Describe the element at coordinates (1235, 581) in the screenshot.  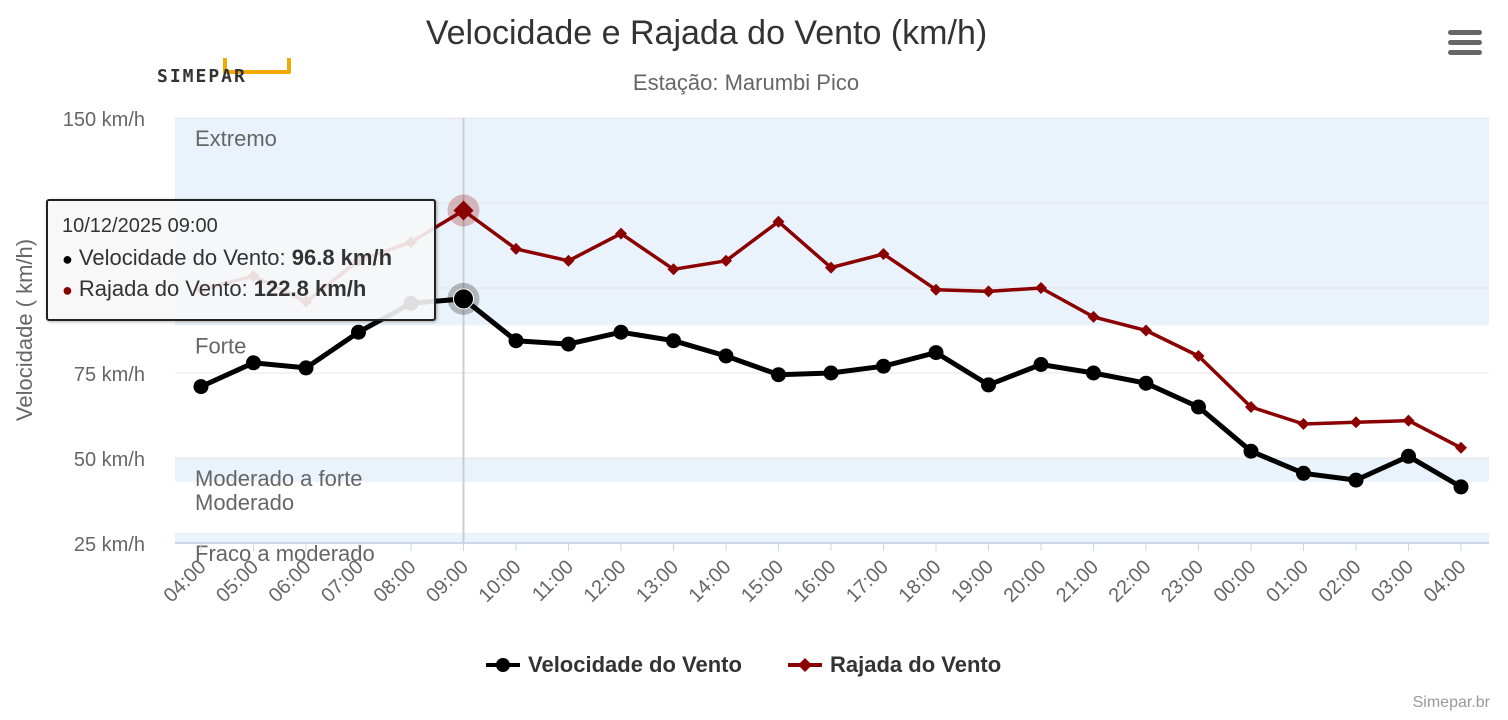
I see `x-tick-label: 00:00` at that location.